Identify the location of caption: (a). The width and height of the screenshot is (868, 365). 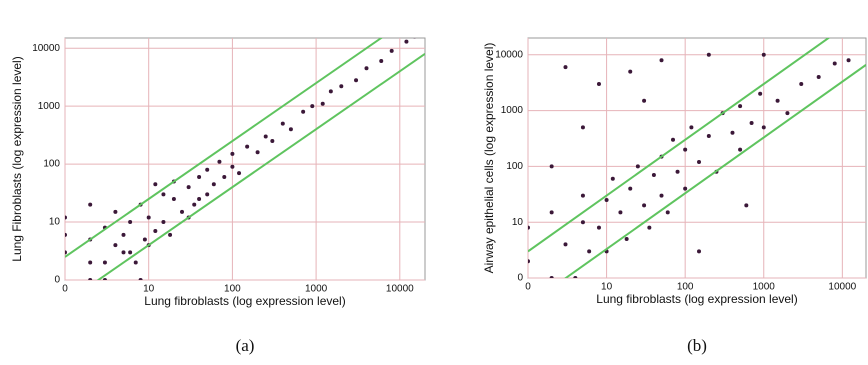
(245, 345).